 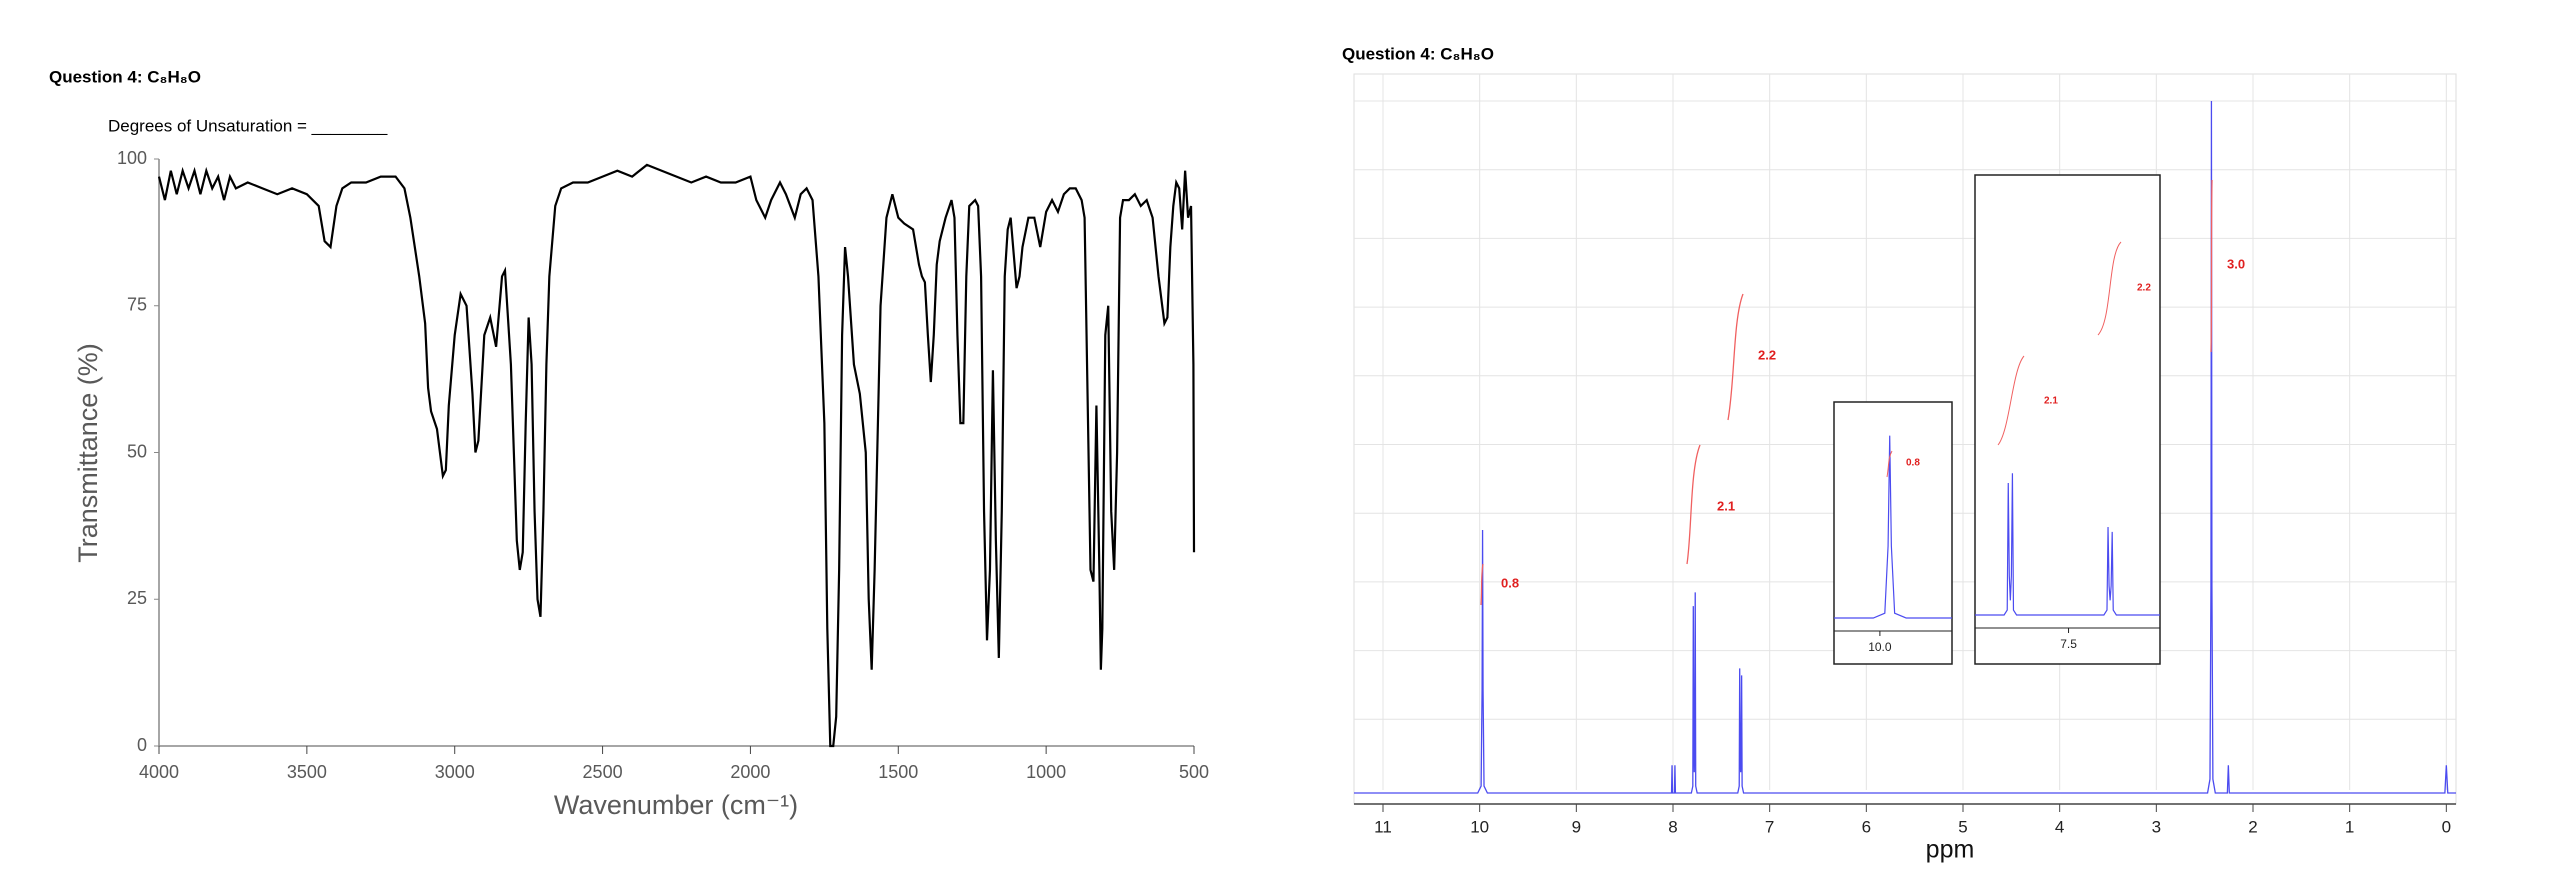 I want to click on integral-label: 3.0, so click(x=2236, y=263).